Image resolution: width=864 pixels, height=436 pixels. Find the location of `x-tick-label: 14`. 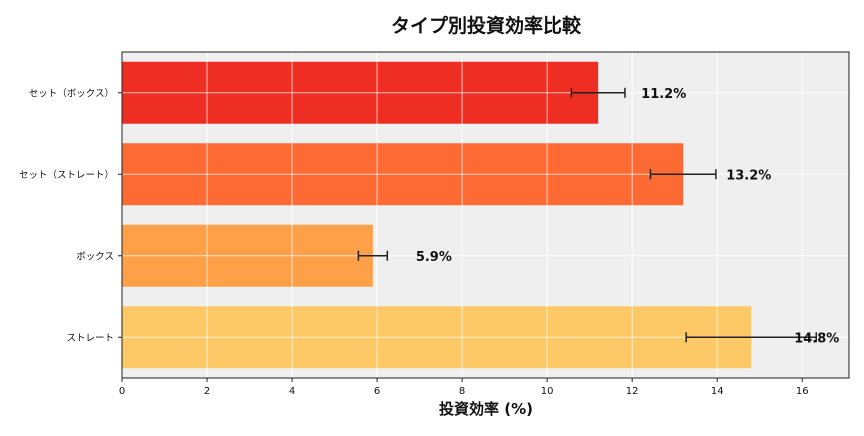

x-tick-label: 14 is located at coordinates (717, 391).